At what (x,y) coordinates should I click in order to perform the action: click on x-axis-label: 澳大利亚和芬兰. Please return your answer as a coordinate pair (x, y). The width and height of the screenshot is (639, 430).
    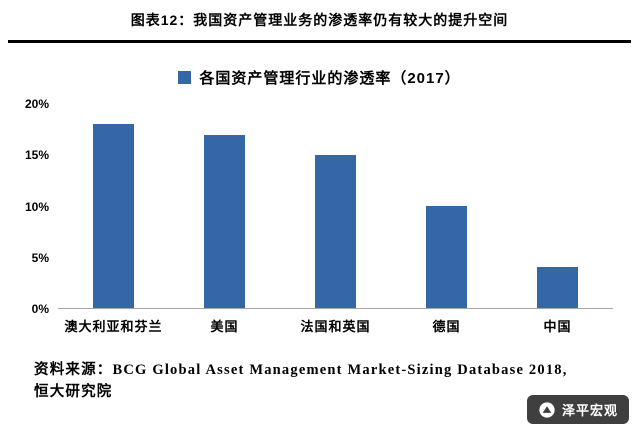
    Looking at the image, I should click on (113, 326).